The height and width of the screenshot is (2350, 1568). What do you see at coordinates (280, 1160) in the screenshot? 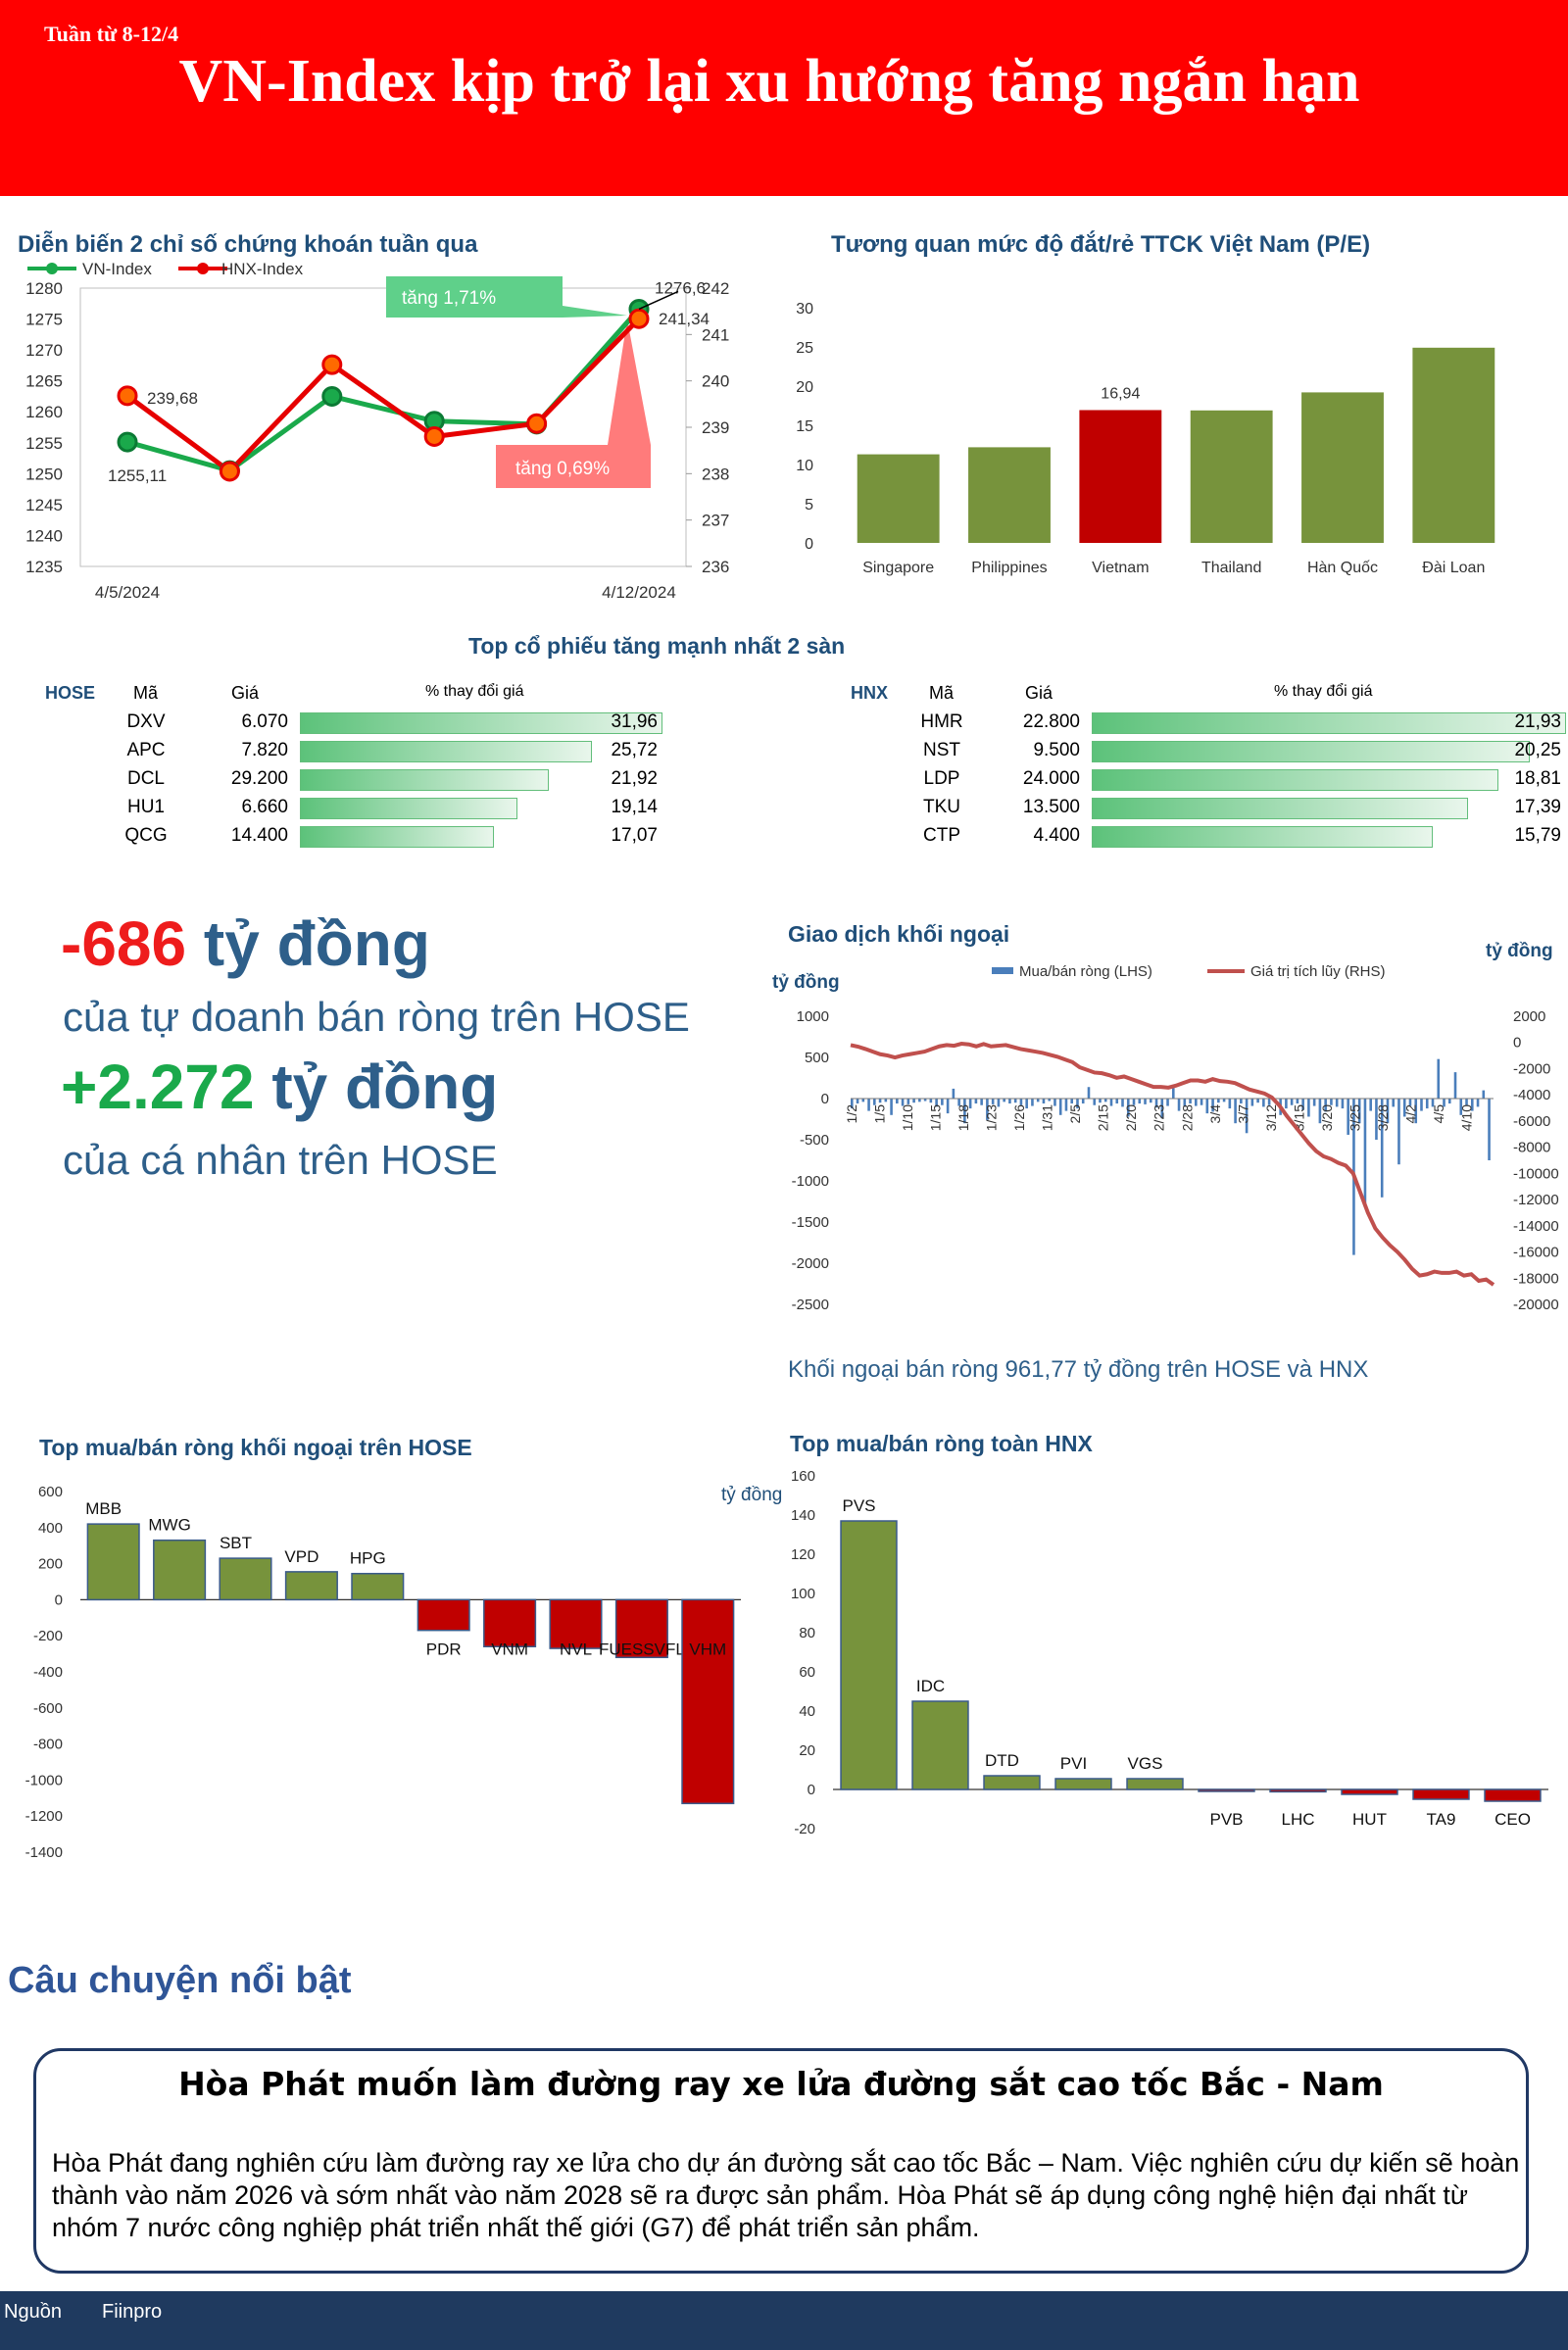
I see `individual-desc: của cá nhân trên HOSE` at bounding box center [280, 1160].